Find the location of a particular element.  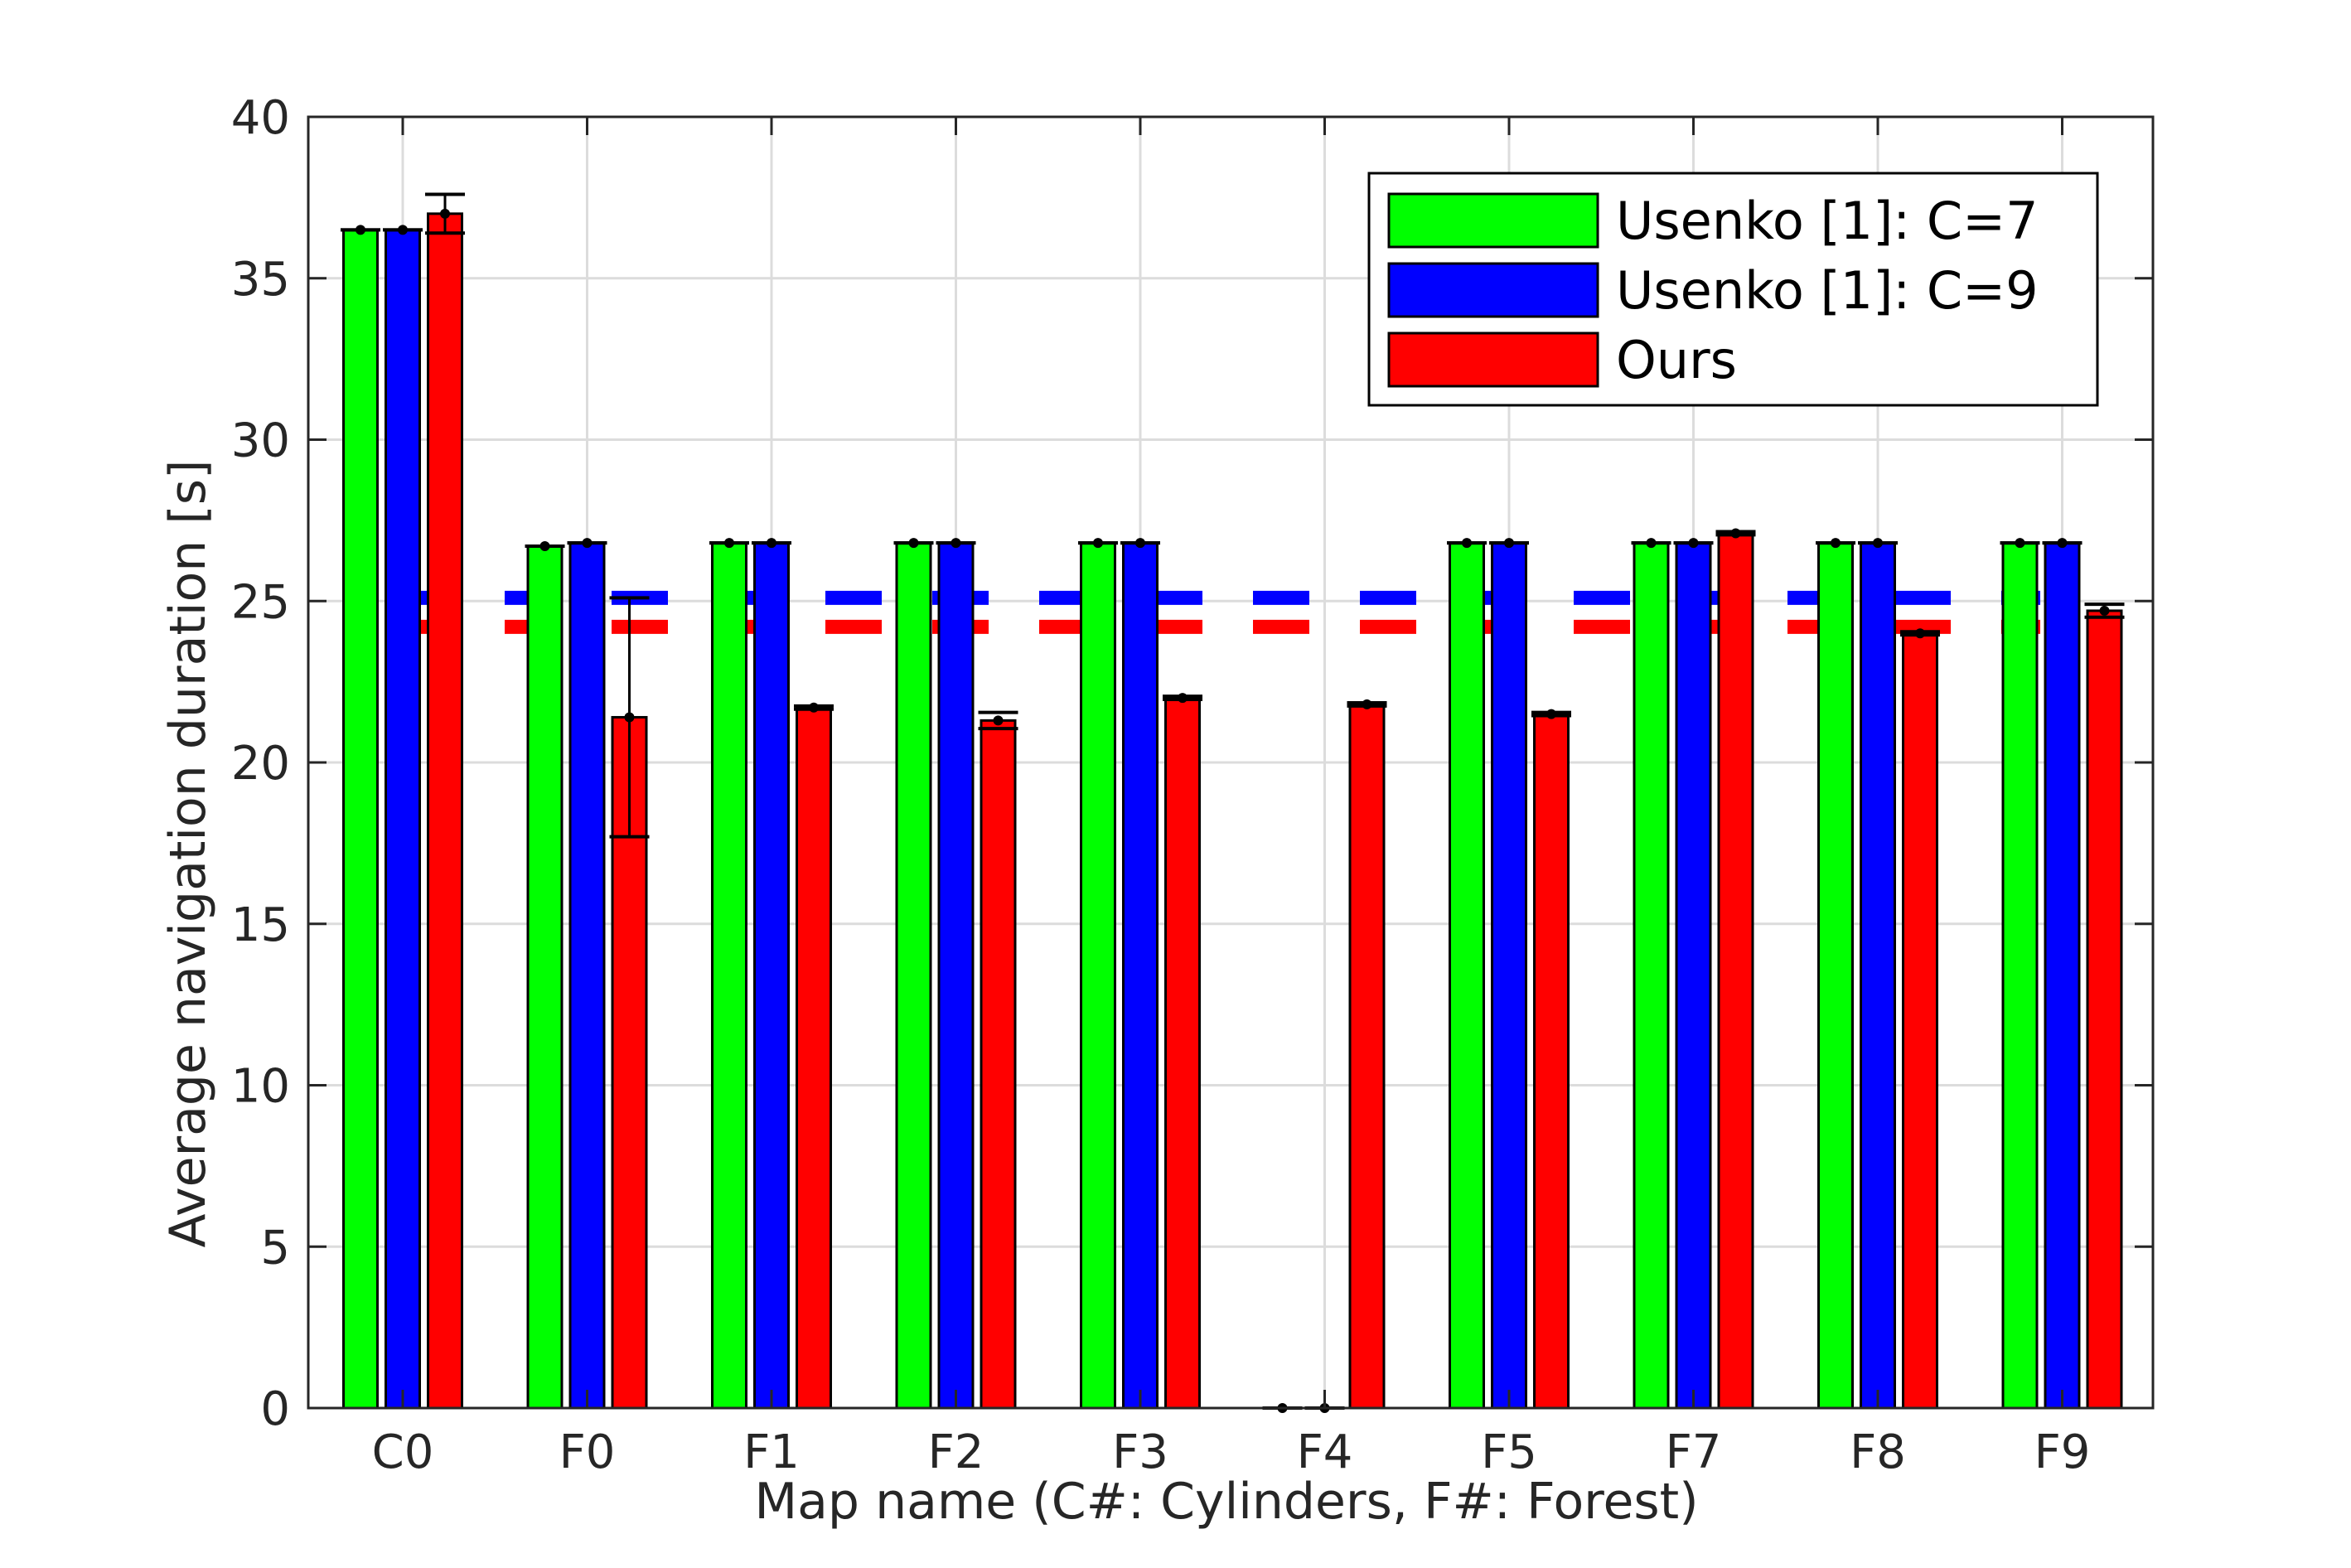

x-tick-label: F2 is located at coordinates (956, 1452).